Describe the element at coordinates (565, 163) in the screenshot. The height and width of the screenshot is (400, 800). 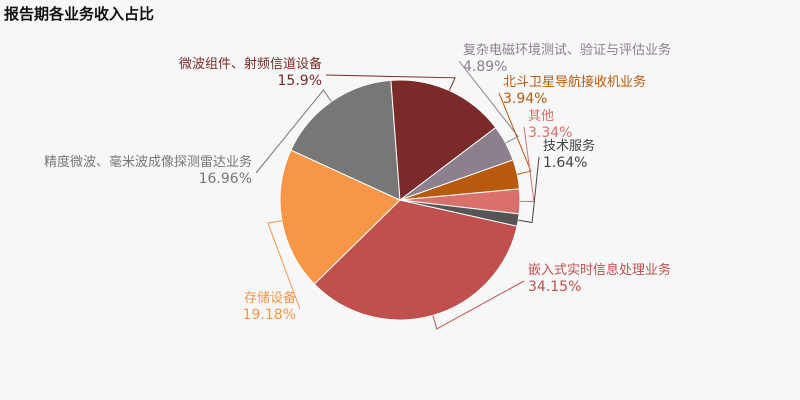
I see `slice-label-value-8: 1.64%` at that location.